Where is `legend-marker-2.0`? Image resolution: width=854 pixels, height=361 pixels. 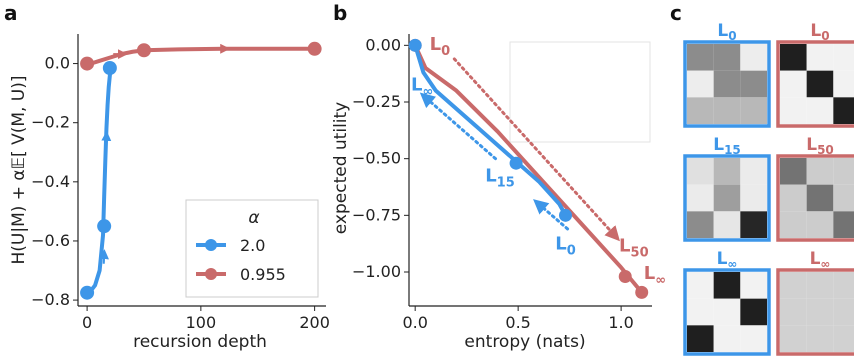 legend-marker-2.0 is located at coordinates (211, 245).